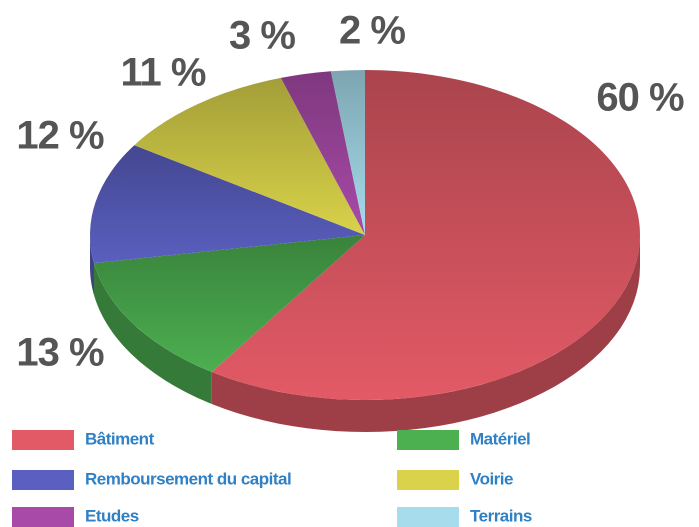  I want to click on legend-label: Remboursement du capital, so click(188, 478).